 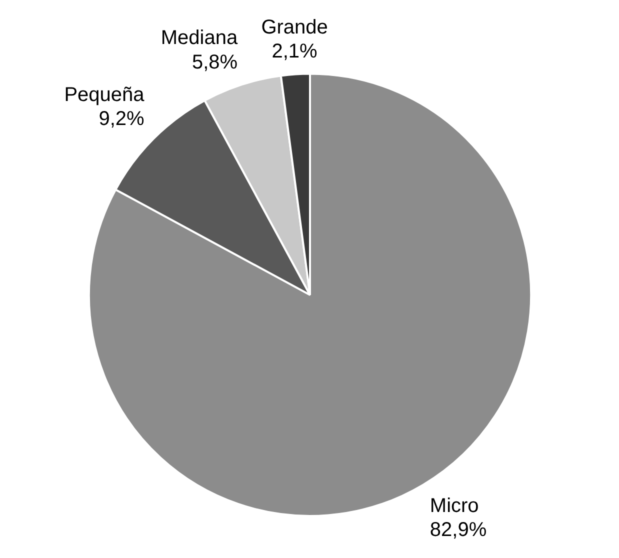 I want to click on data-label: 2,1%, so click(x=295, y=51).